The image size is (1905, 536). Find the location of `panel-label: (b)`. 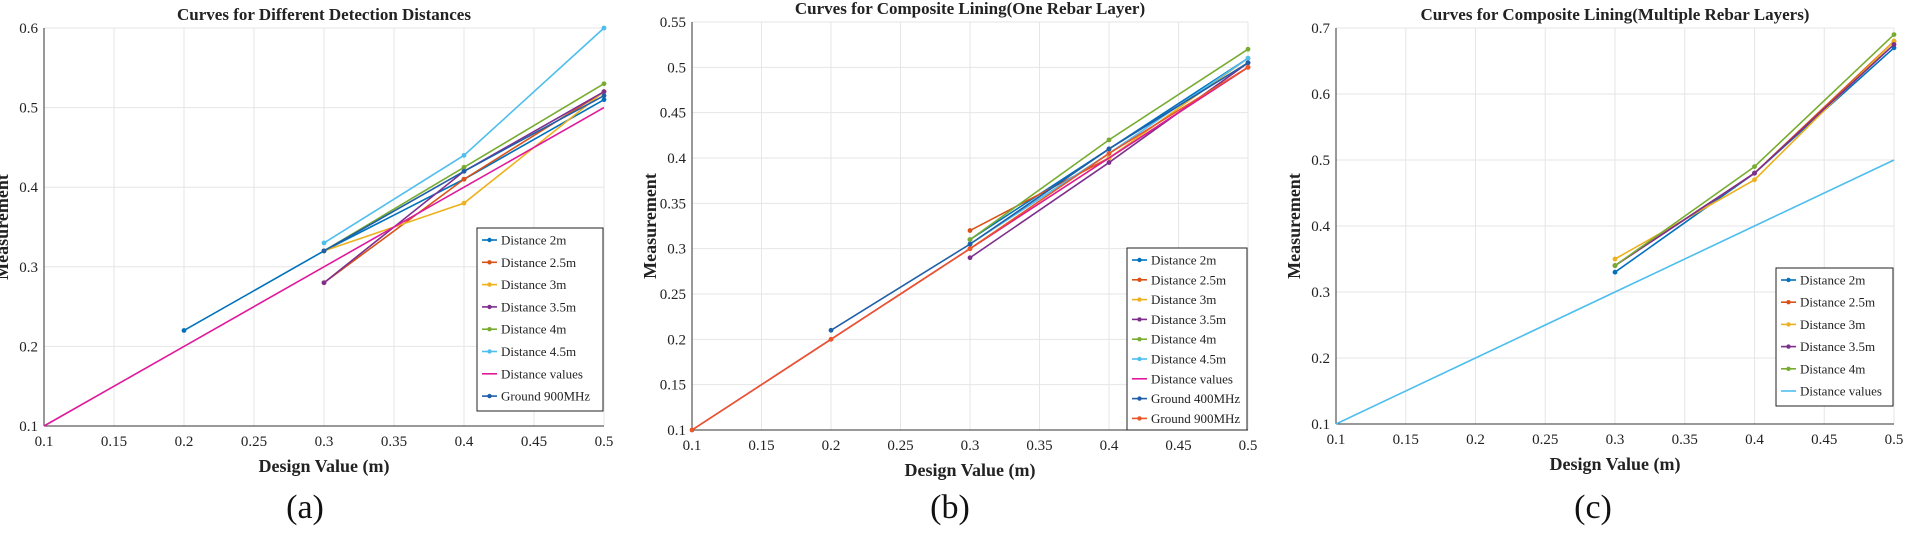

panel-label: (b) is located at coordinates (950, 507).